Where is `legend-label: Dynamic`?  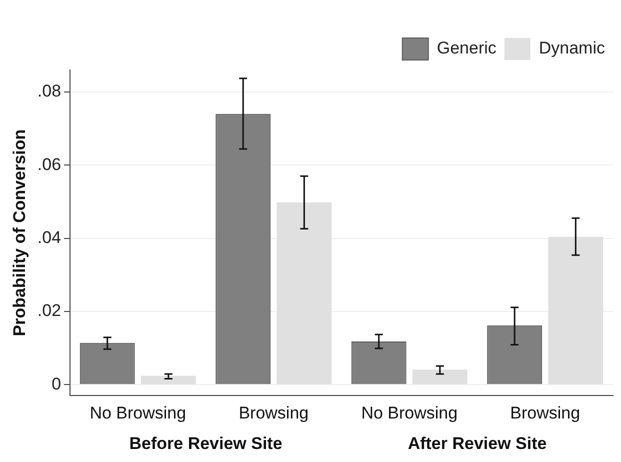
legend-label: Dynamic is located at coordinates (572, 48).